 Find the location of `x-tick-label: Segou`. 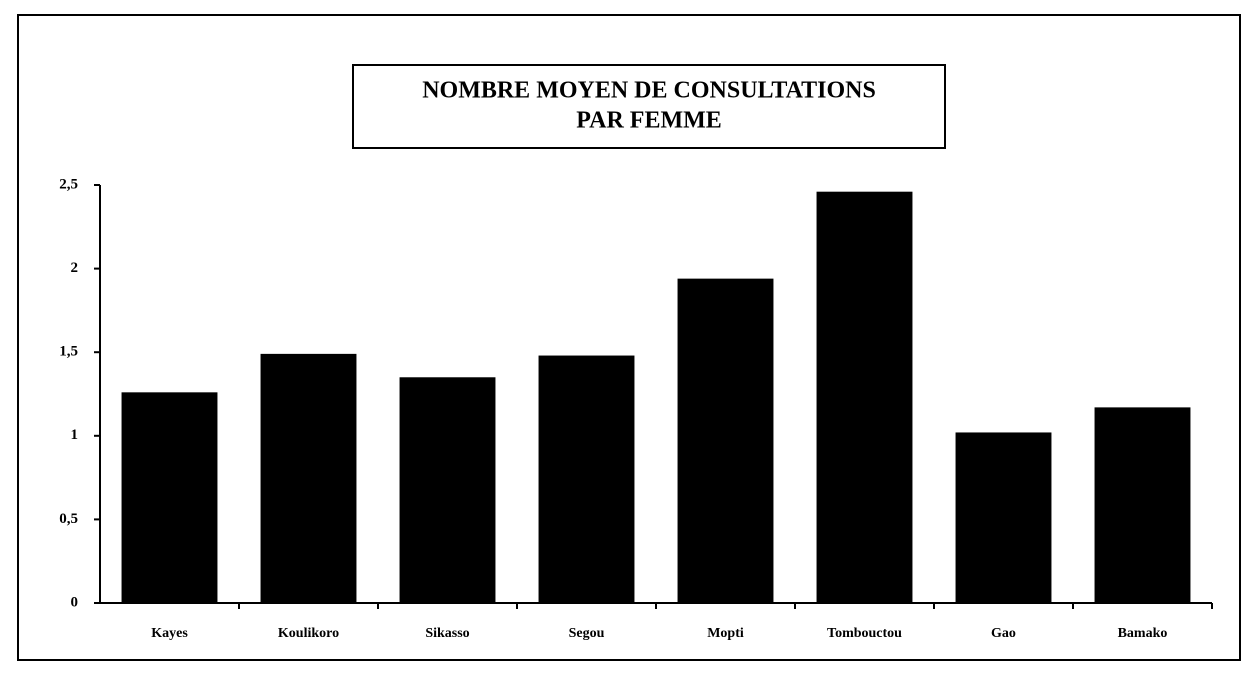

x-tick-label: Segou is located at coordinates (587, 633).